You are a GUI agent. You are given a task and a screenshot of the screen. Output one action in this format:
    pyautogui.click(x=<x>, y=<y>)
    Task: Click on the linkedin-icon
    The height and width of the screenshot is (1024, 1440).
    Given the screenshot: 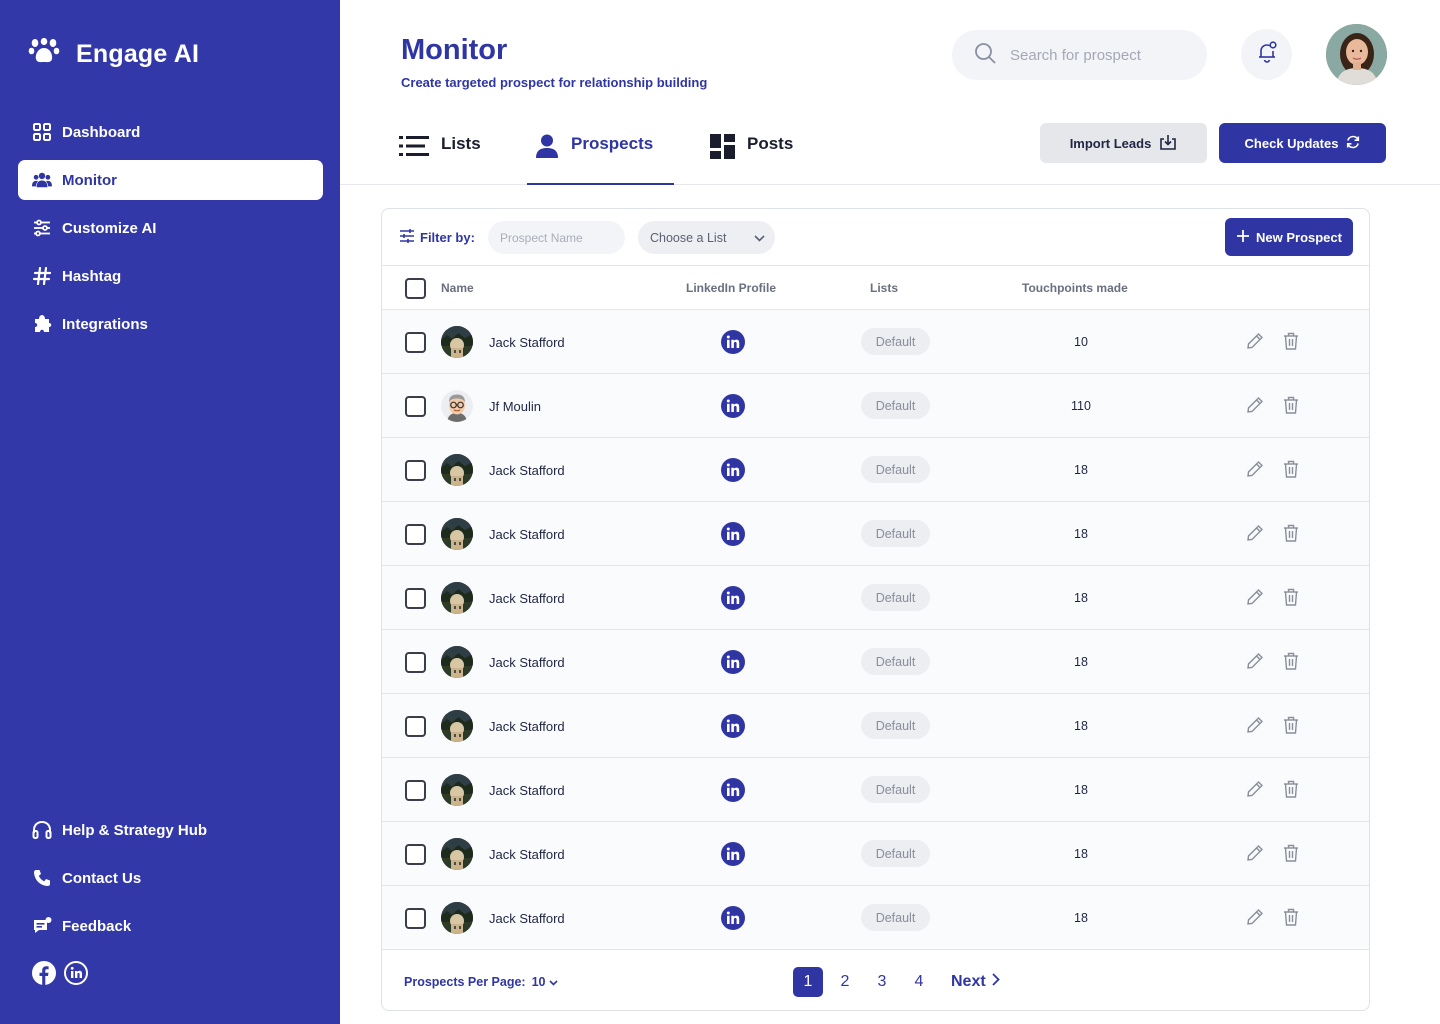 What is the action you would take?
    pyautogui.click(x=76, y=975)
    